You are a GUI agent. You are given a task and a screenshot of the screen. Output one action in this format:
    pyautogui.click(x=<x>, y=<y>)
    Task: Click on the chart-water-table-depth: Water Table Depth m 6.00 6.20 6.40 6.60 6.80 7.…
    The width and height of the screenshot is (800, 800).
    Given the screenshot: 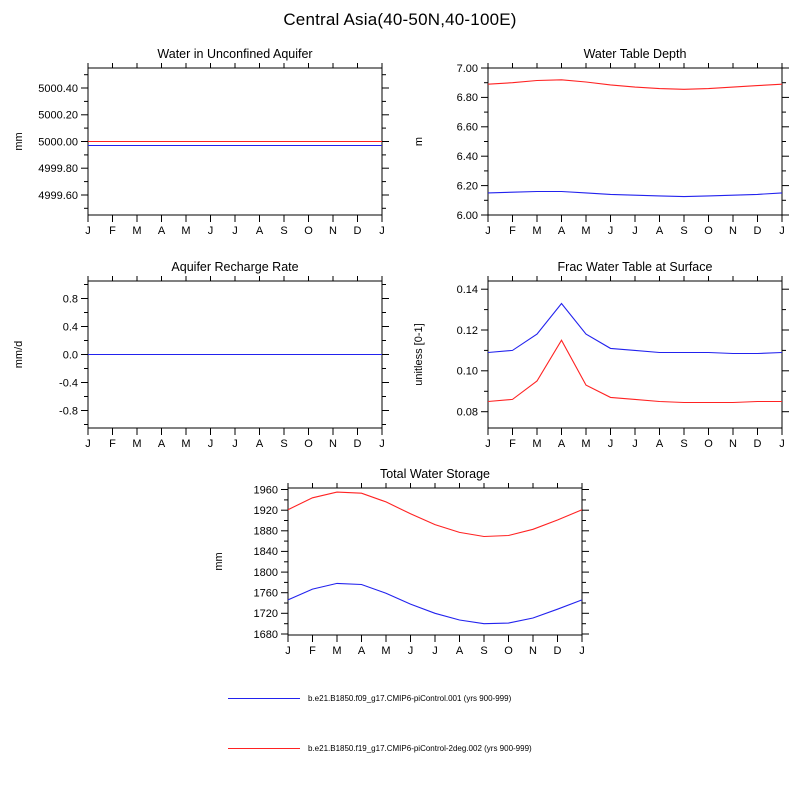 What is the action you would take?
    pyautogui.click(x=601, y=142)
    